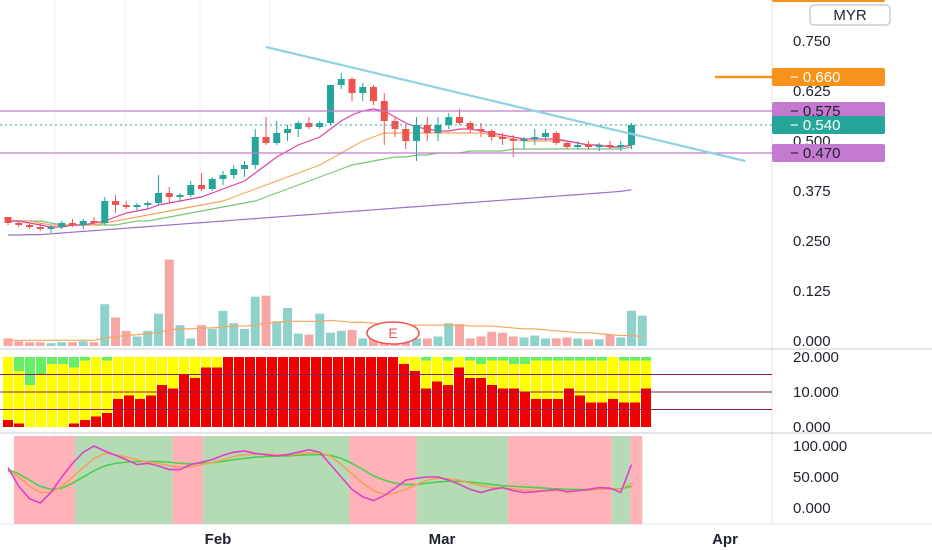 This screenshot has width=932, height=550. What do you see at coordinates (812, 191) in the screenshot?
I see `price-tick-label: 0.375` at bounding box center [812, 191].